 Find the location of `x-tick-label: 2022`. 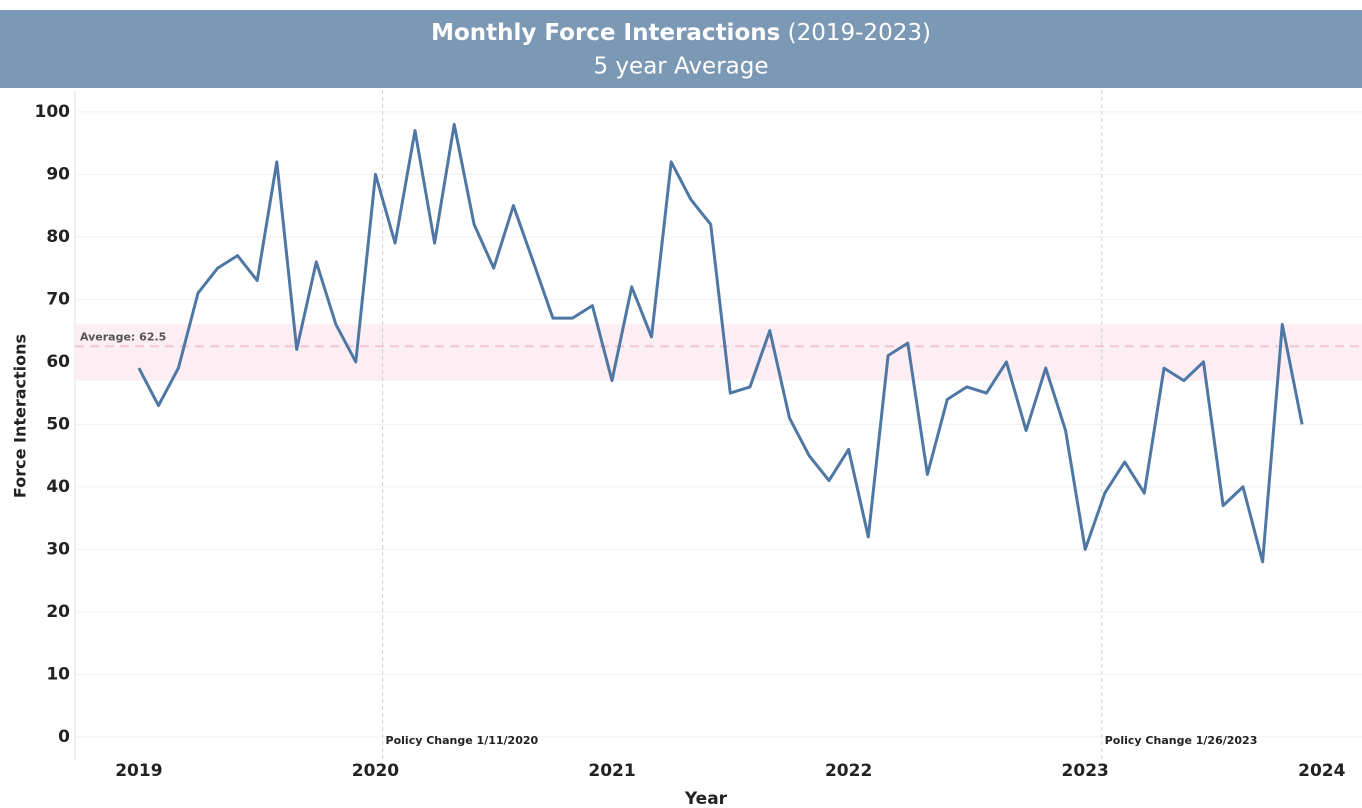

x-tick-label: 2022 is located at coordinates (848, 771).